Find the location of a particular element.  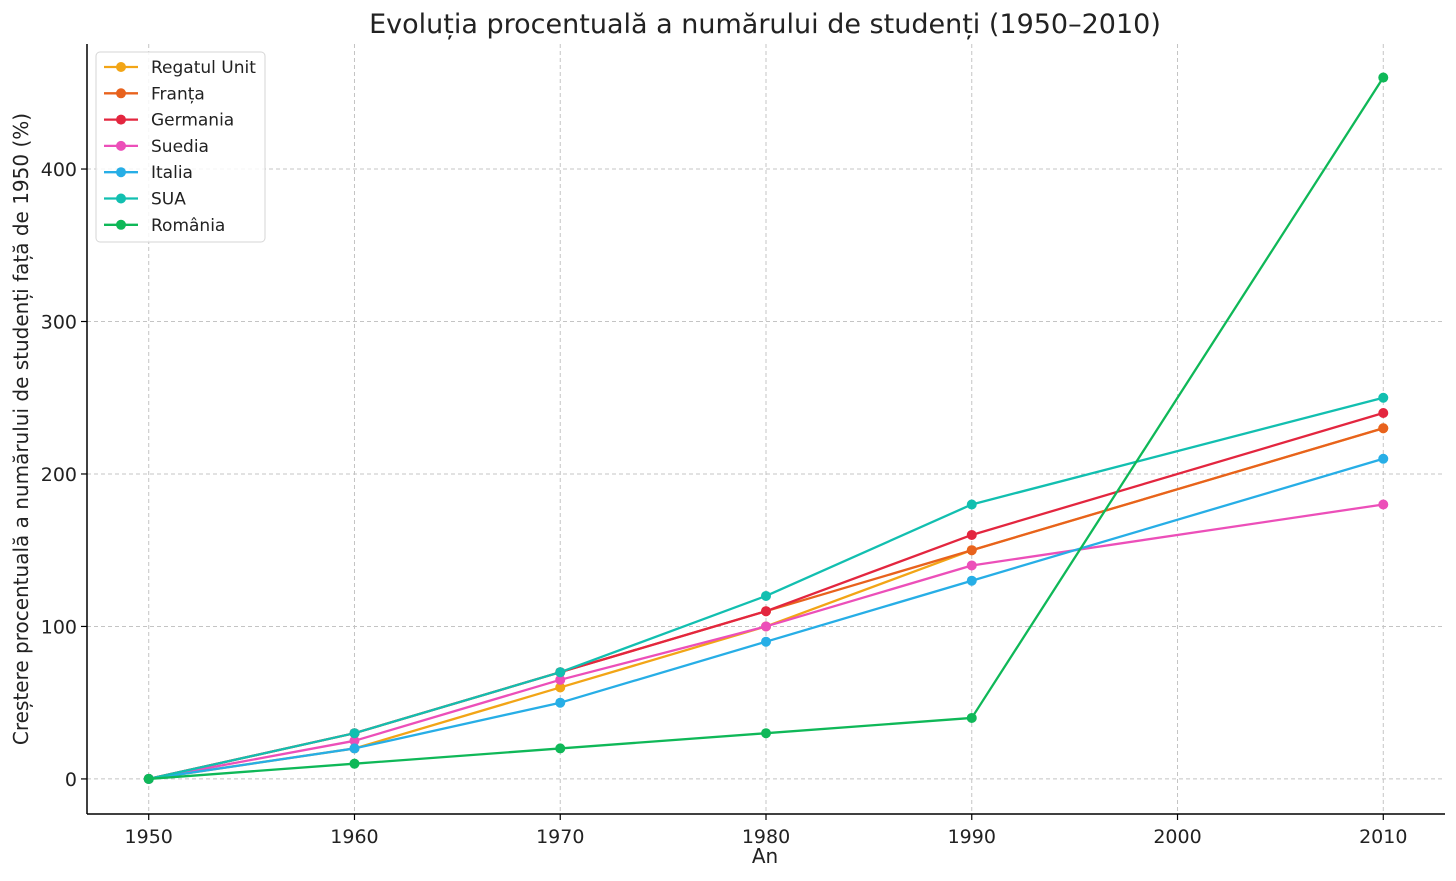

legend-item: SUA is located at coordinates (145, 200).